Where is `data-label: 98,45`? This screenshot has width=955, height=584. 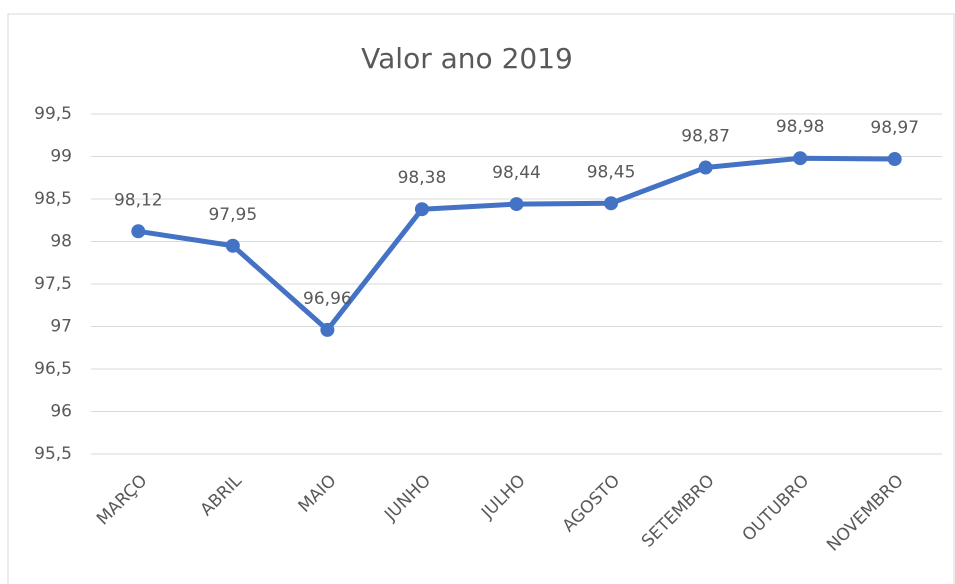
data-label: 98,45 is located at coordinates (611, 172).